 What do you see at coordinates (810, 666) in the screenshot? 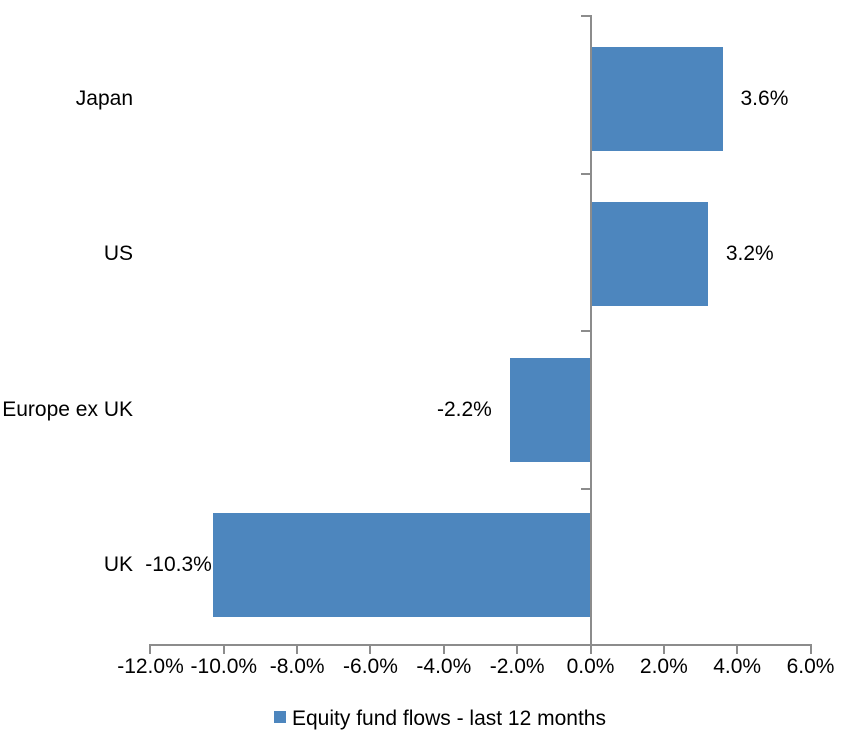
I see `x-tick-label: 6.0%` at bounding box center [810, 666].